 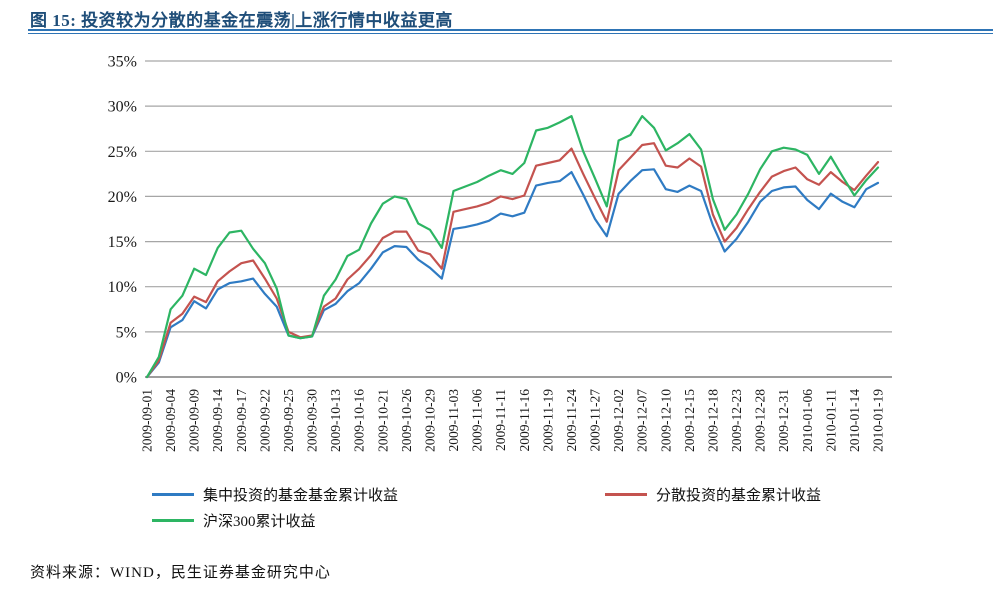 What do you see at coordinates (241, 420) in the screenshot?
I see `x-axis-tick-label: 2009-09-17` at bounding box center [241, 420].